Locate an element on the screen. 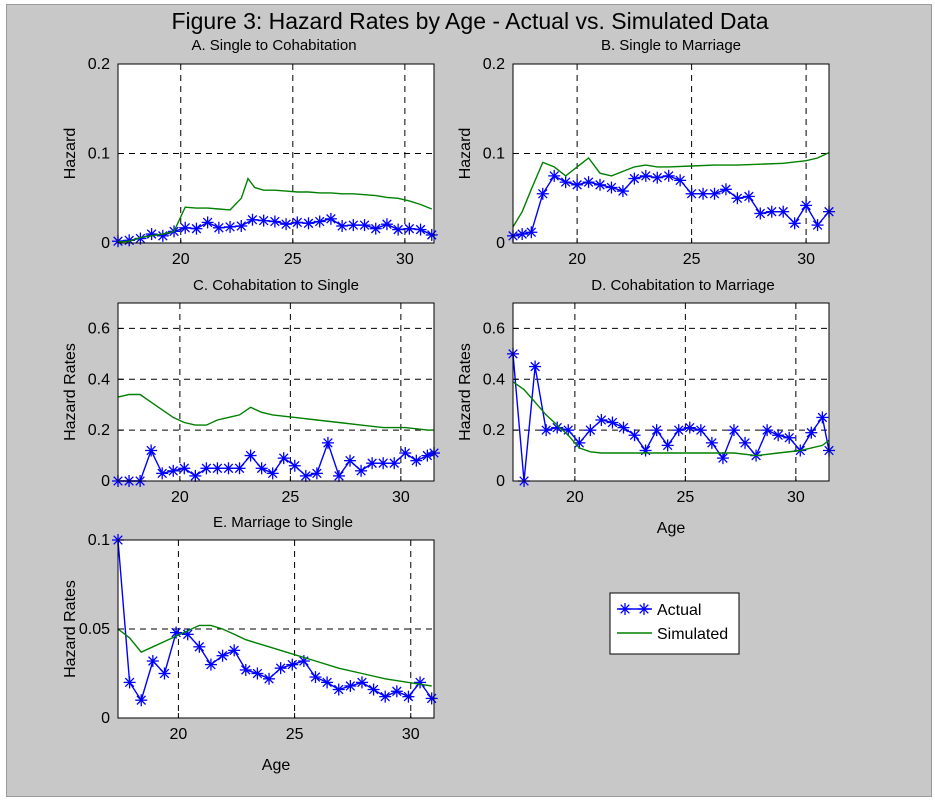  legend-entry-actual: Actual is located at coordinates (659, 610).